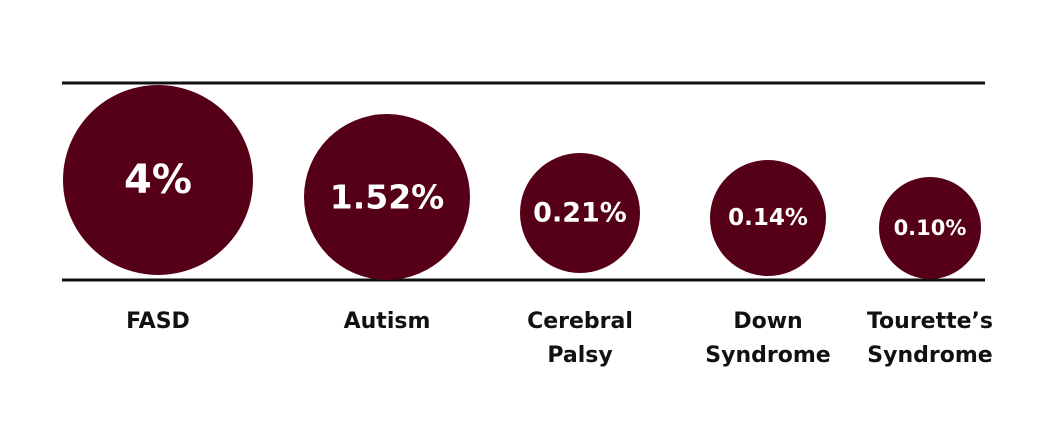  Describe the element at coordinates (158, 321) in the screenshot. I see `category-label: FASD` at that location.